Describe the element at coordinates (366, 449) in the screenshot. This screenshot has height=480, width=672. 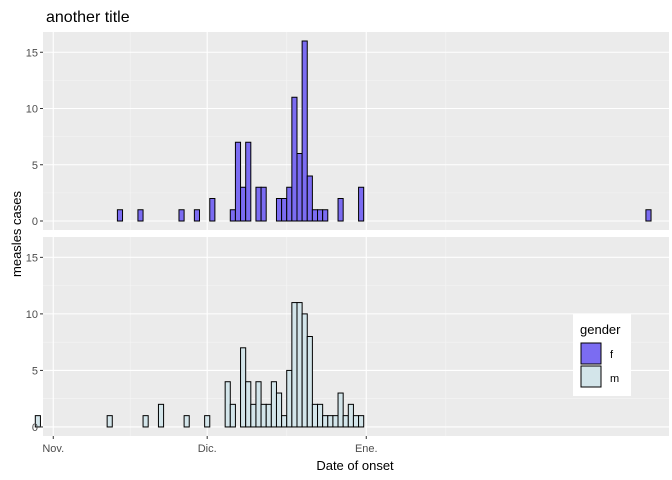
I see `x-tick-label: Ene.` at that location.